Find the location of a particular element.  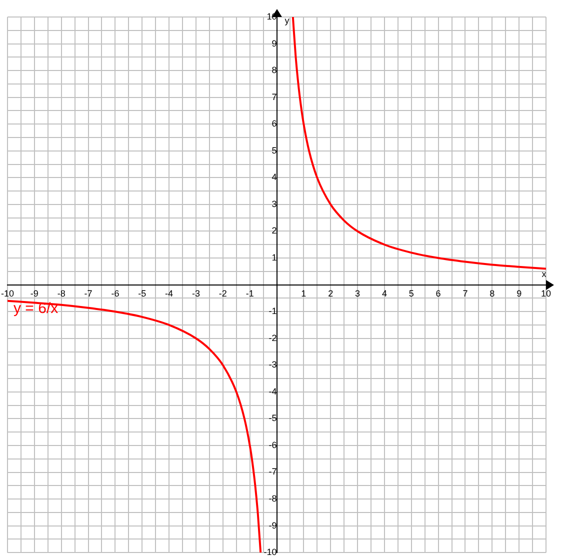

x-tick-label: 10 is located at coordinates (546, 293).